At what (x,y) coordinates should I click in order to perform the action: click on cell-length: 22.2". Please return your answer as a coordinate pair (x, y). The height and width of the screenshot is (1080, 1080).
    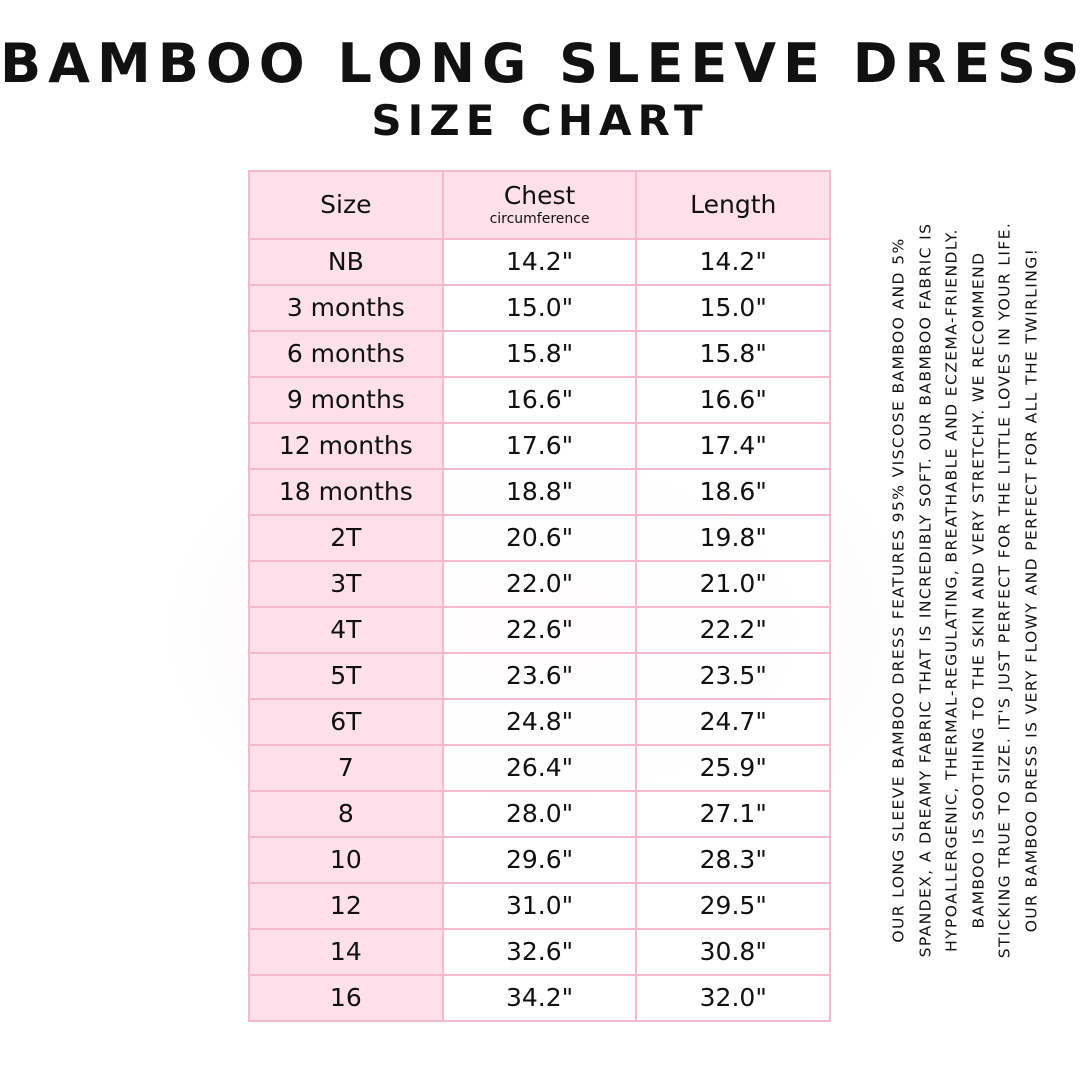
    Looking at the image, I should click on (733, 630).